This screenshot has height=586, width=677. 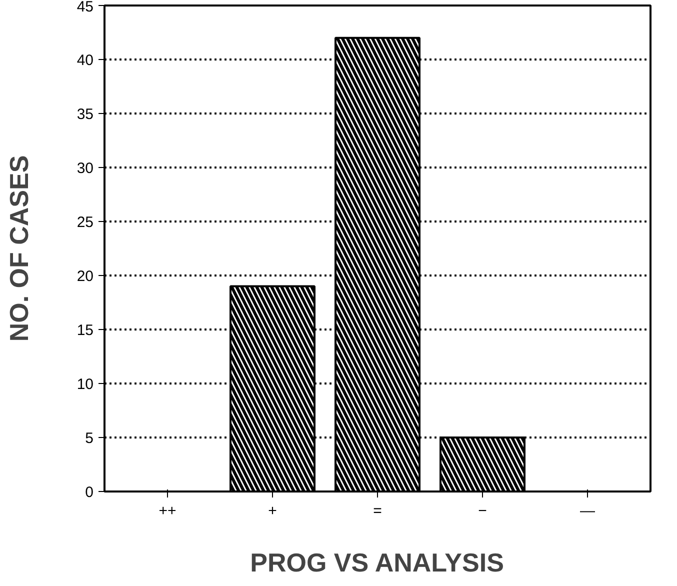 I want to click on y-tick-label: 10, so click(x=85, y=384).